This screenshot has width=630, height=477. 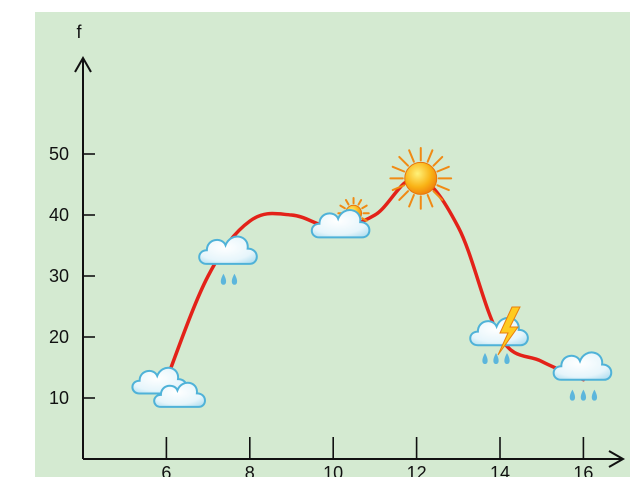 I want to click on x-tick-label: 8, so click(x=250, y=470).